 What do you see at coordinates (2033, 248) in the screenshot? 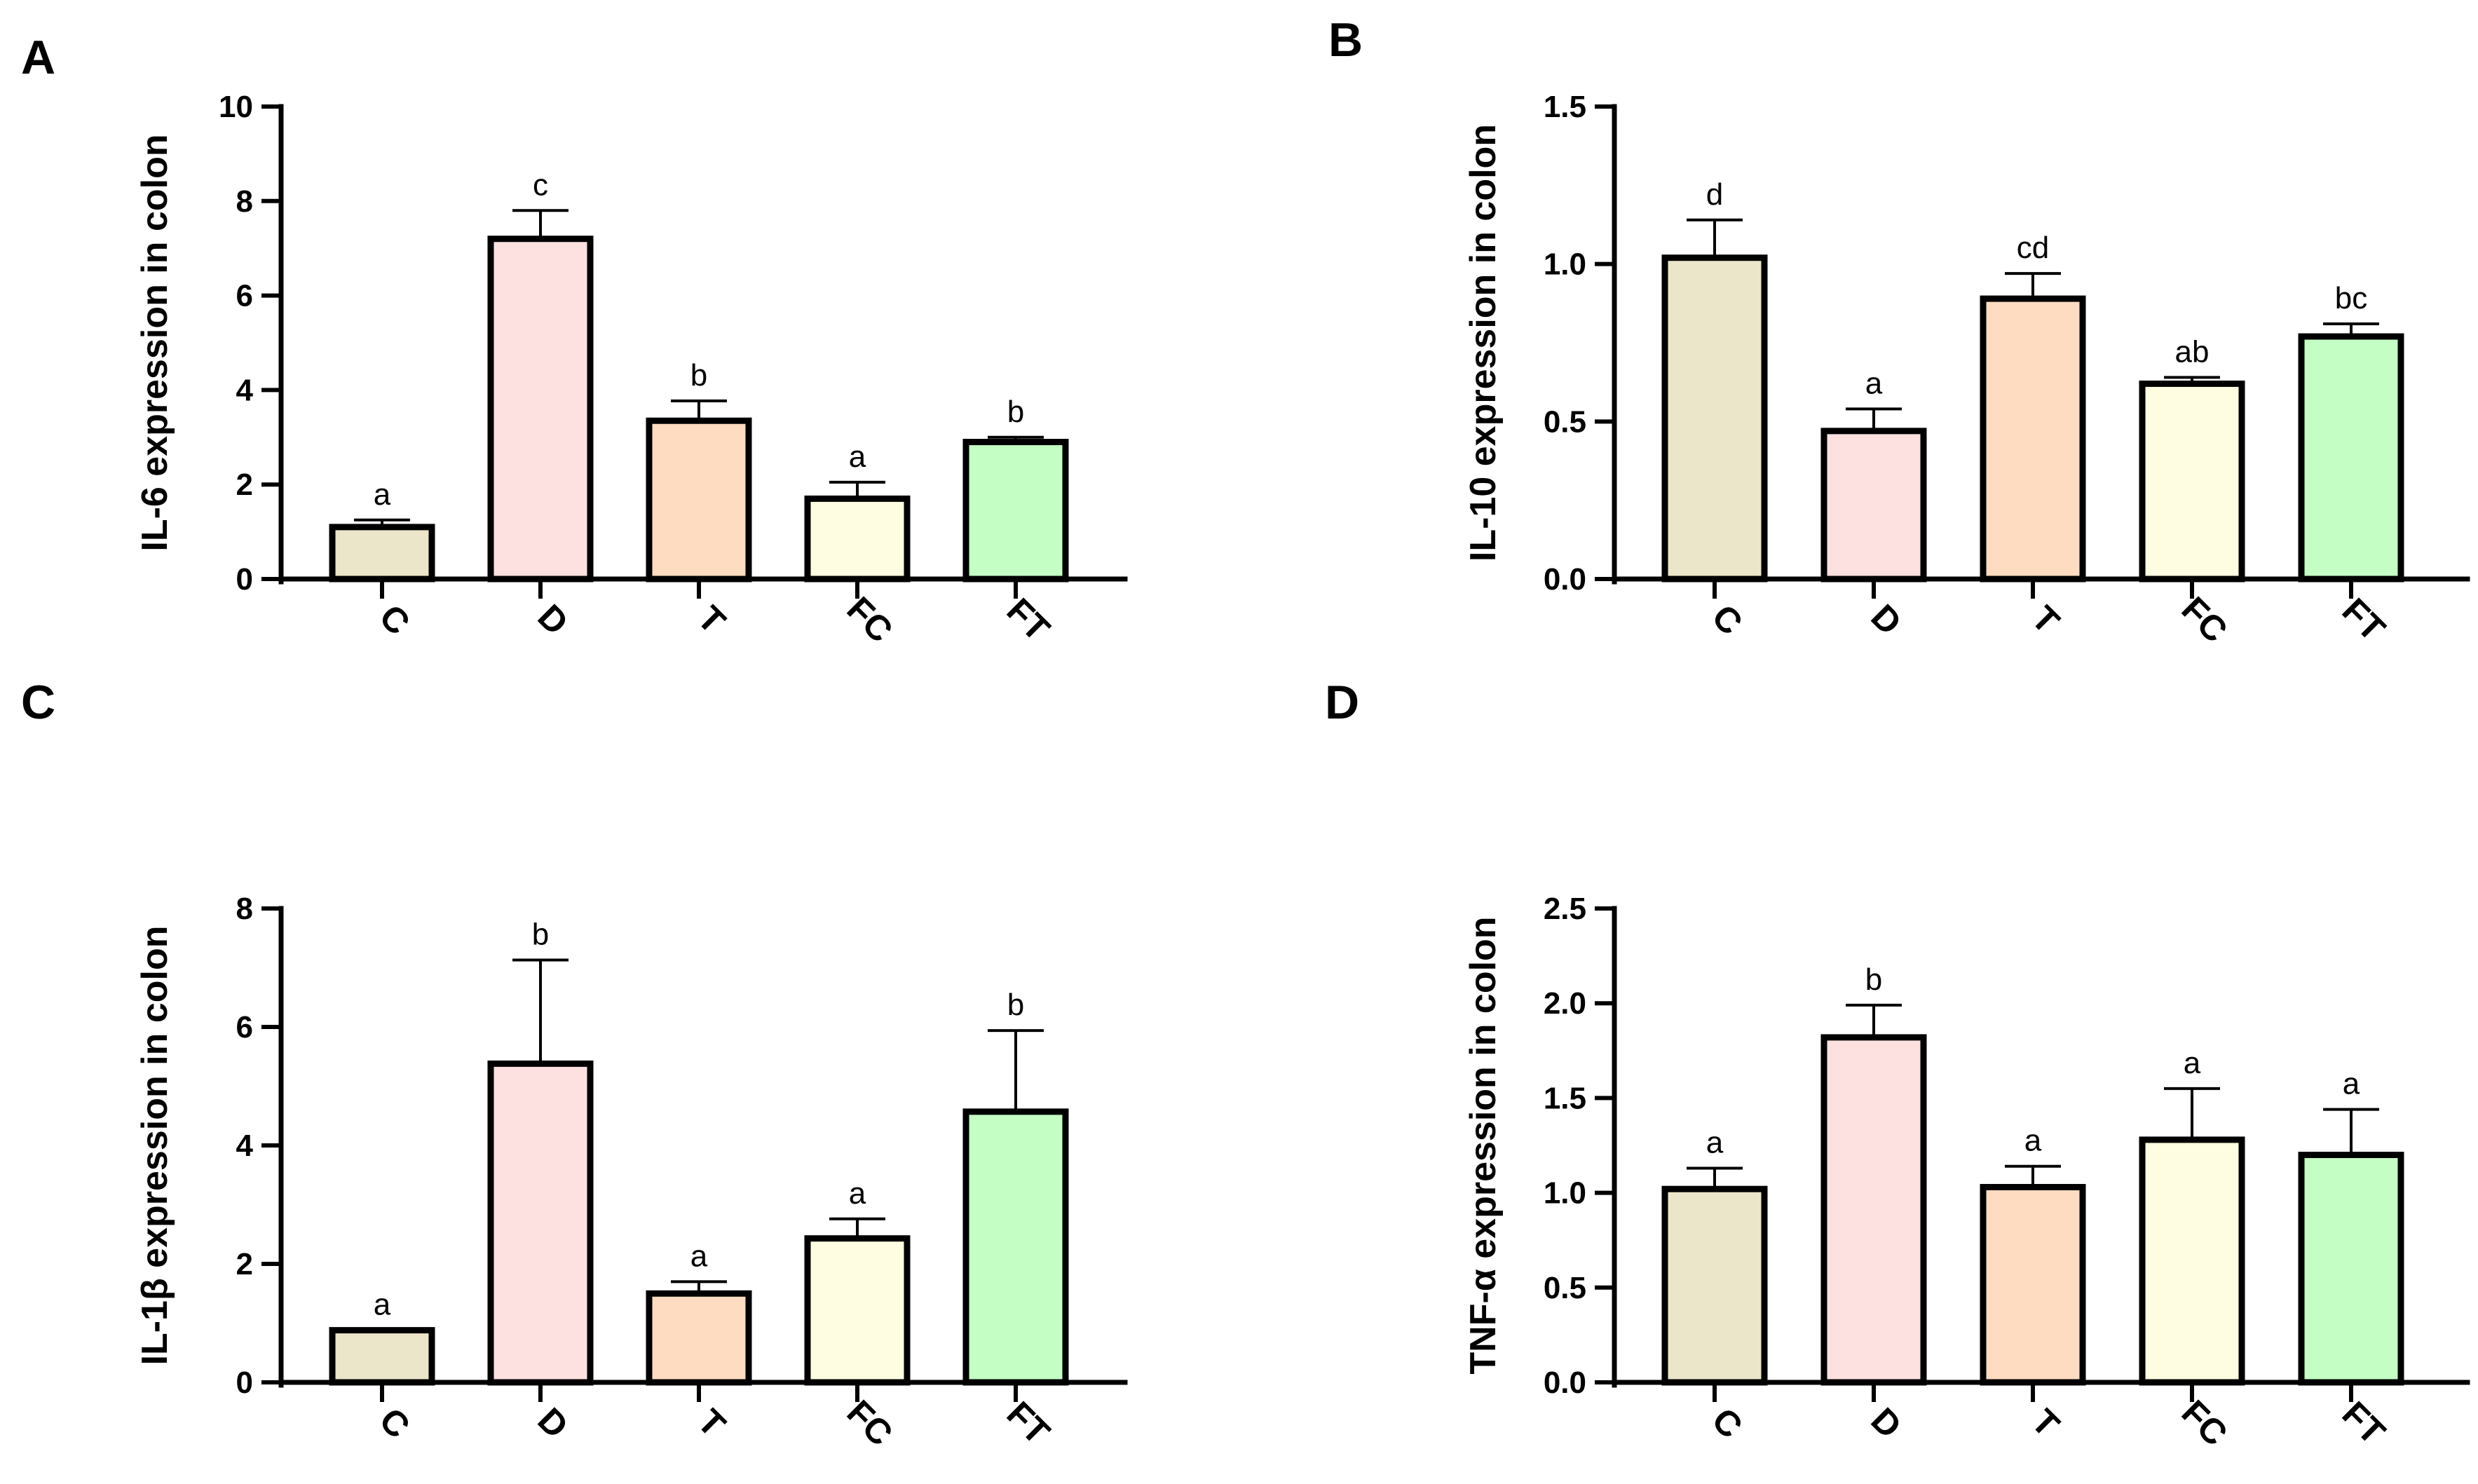
I see `significance-label: cd` at bounding box center [2033, 248].